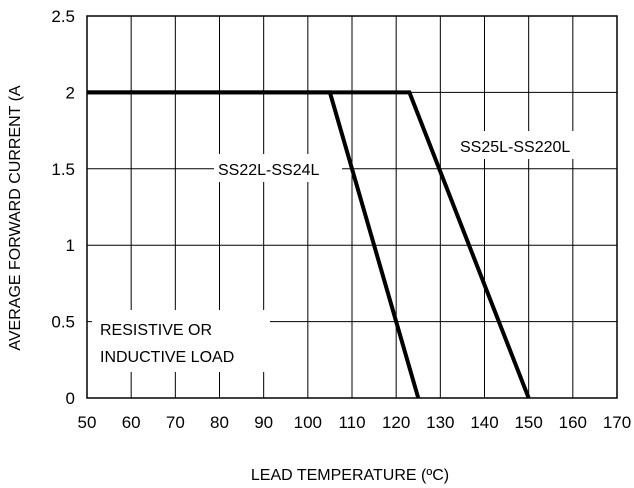 Image resolution: width=634 pixels, height=488 pixels. I want to click on load-annotation: RESISTIVE OR INDUCTIVE LOAD, so click(181, 341).